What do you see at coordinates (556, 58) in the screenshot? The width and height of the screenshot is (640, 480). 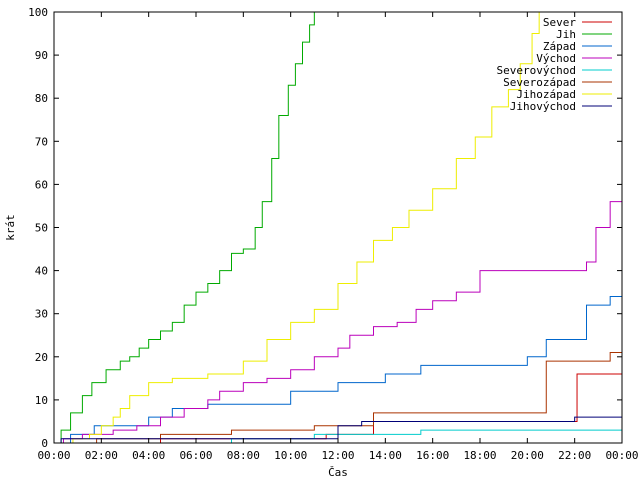 I see `legend-label-vychod: Východ` at bounding box center [556, 58].